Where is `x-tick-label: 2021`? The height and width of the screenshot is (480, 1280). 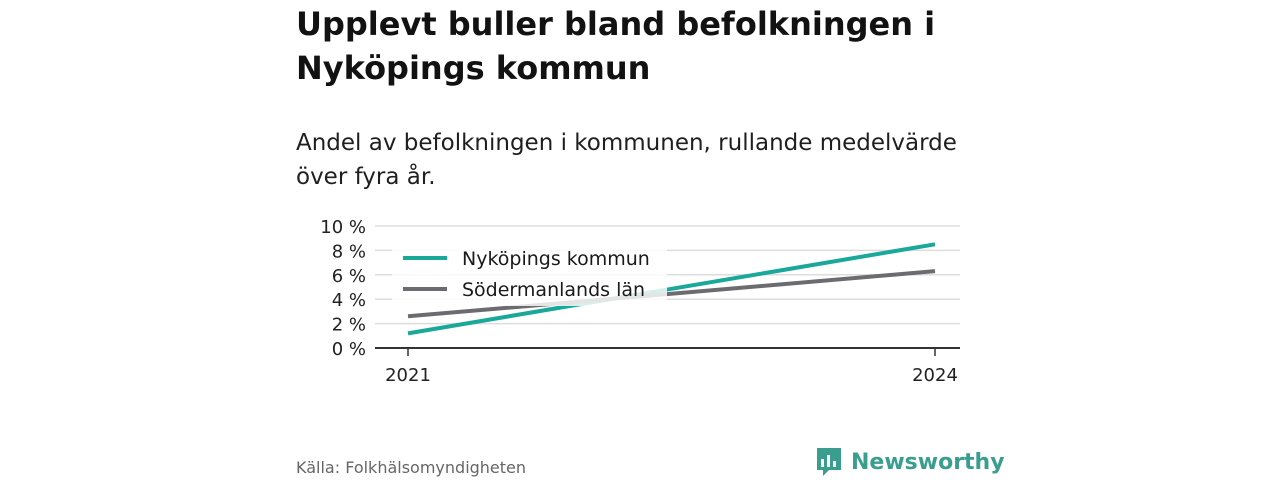 x-tick-label: 2021 is located at coordinates (408, 375).